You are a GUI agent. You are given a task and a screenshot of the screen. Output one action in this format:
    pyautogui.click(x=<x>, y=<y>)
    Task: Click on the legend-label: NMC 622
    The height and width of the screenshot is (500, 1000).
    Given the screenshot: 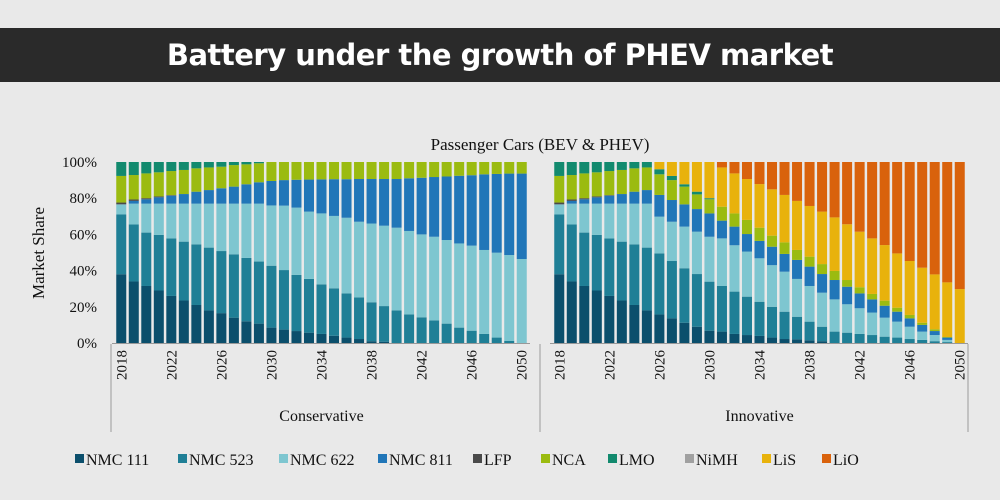 What is the action you would take?
    pyautogui.click(x=322, y=460)
    